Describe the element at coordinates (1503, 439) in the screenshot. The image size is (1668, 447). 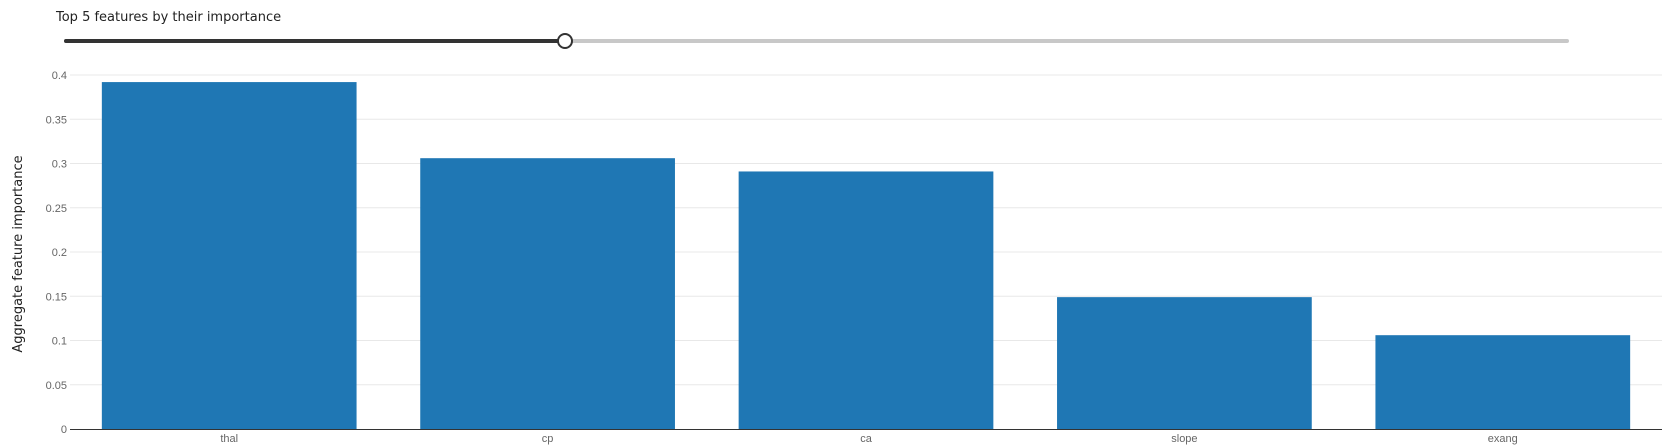
I see `x-tick-label: exang` at that location.